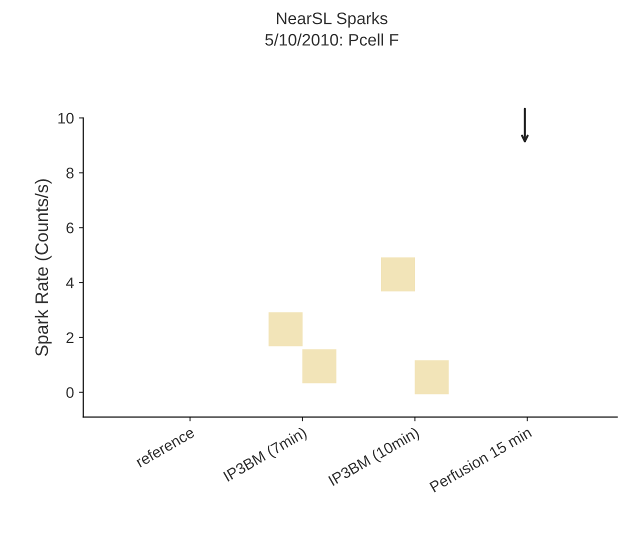 Image resolution: width=626 pixels, height=536 pixels. I want to click on chart-subtitle: 5/10/2010: Pcell F, so click(331, 39).